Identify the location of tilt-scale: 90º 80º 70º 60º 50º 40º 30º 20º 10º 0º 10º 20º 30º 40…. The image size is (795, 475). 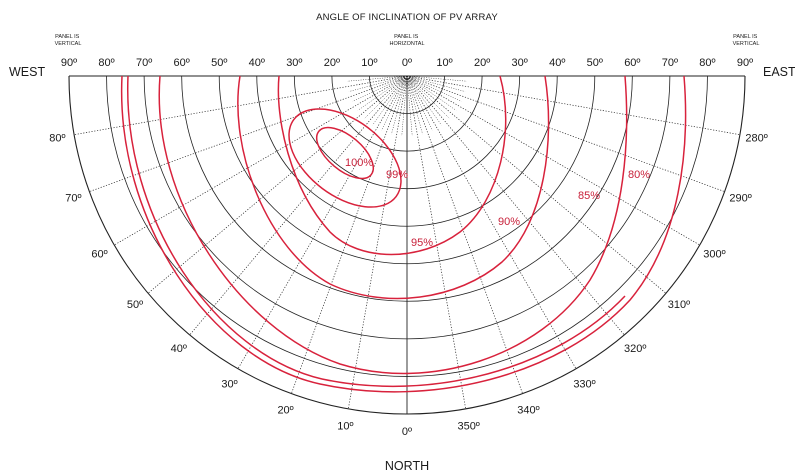
(407, 63).